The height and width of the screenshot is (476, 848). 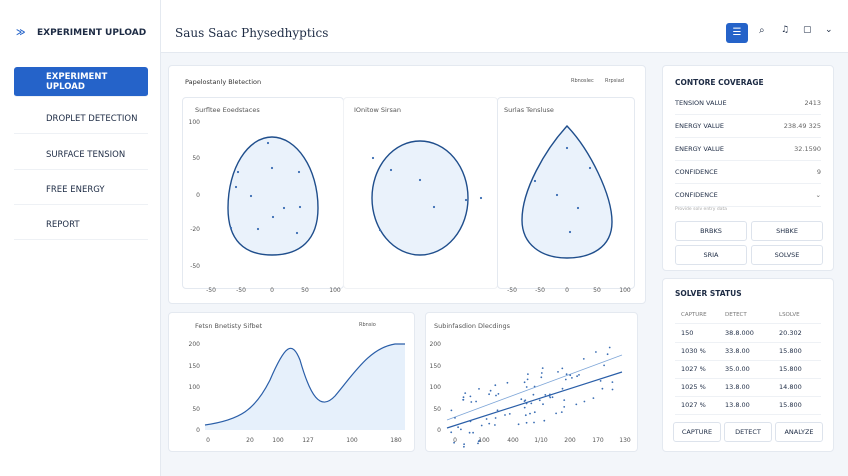 I want to click on search-icon: ⌕, so click(x=762, y=30).